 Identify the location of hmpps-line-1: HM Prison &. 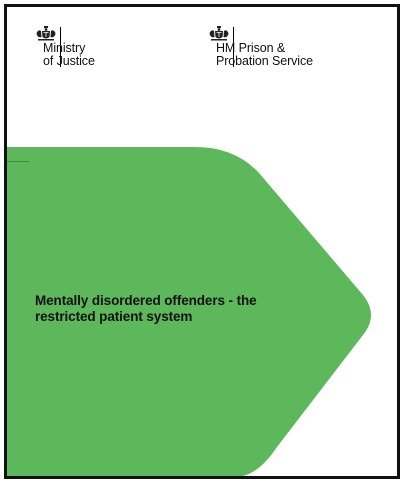
(251, 48).